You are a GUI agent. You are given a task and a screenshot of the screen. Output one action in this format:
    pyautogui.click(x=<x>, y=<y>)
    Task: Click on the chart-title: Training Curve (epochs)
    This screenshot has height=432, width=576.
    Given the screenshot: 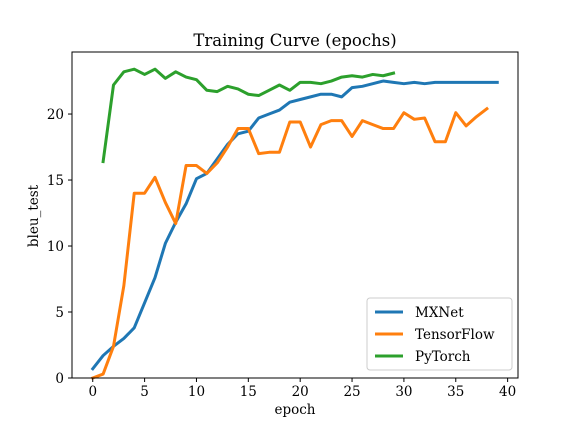 What is the action you would take?
    pyautogui.click(x=294, y=40)
    